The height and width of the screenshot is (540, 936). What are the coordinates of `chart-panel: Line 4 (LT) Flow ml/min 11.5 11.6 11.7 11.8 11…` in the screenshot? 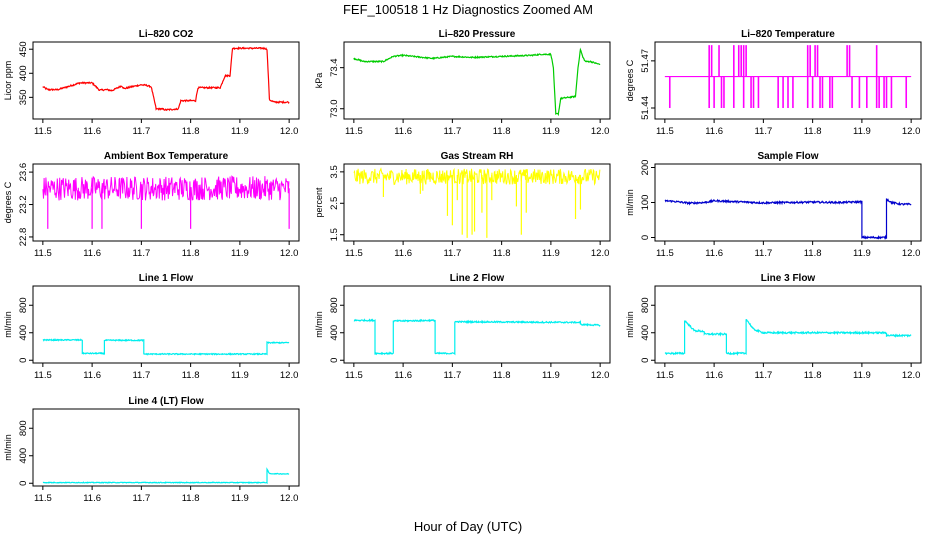 It's located at (151, 450).